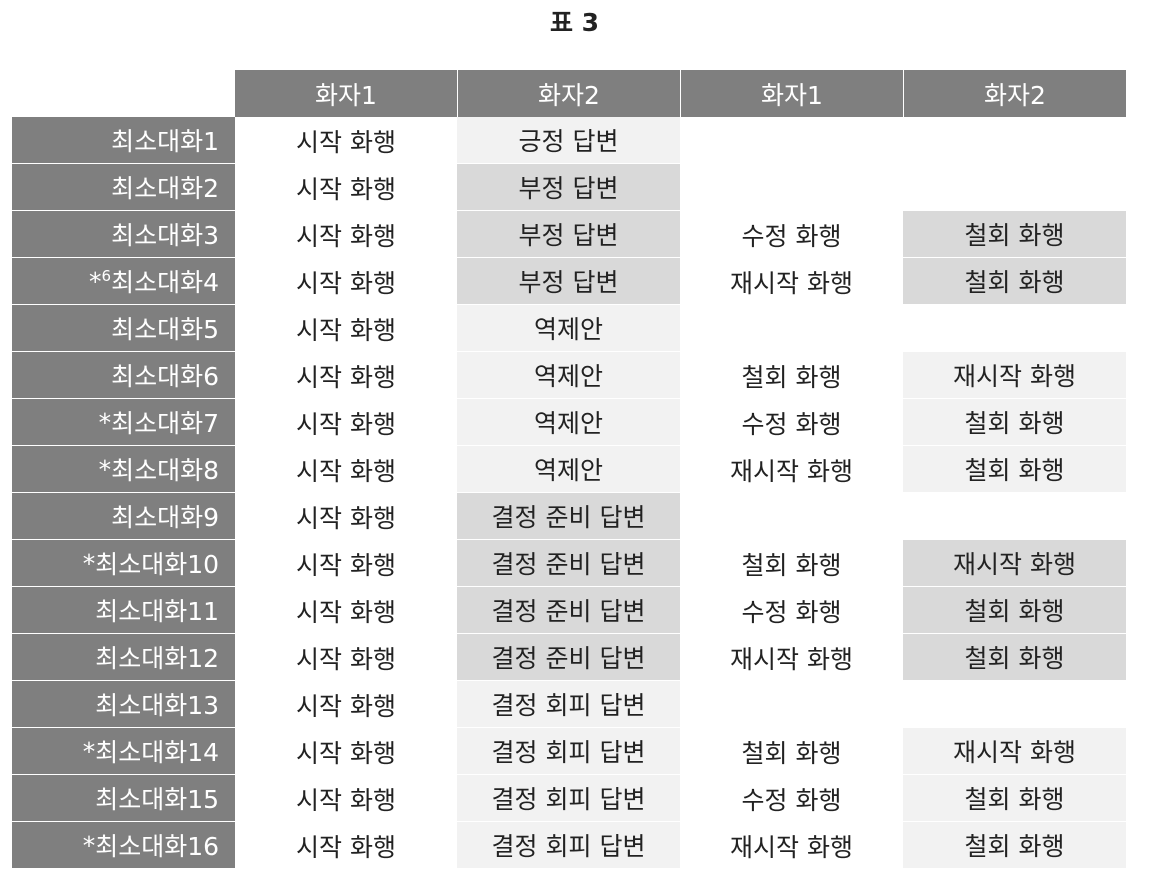 This screenshot has width=1149, height=873. I want to click on footnote-ref: 6, so click(106, 275).